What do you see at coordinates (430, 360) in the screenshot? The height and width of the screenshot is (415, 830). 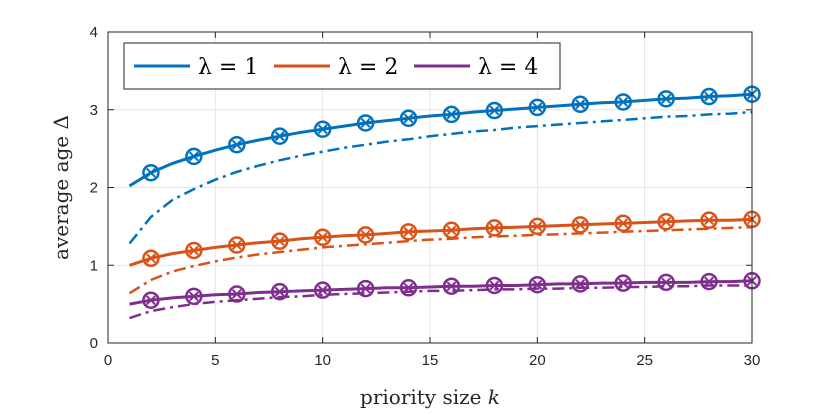 I see `x-tick-label: 15` at bounding box center [430, 360].